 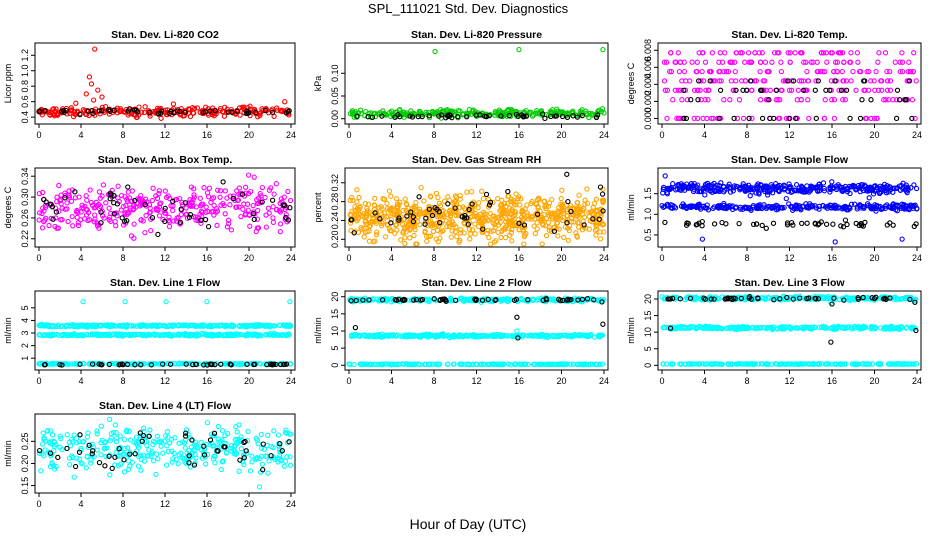 I want to click on plot-frame, so click(x=165, y=207).